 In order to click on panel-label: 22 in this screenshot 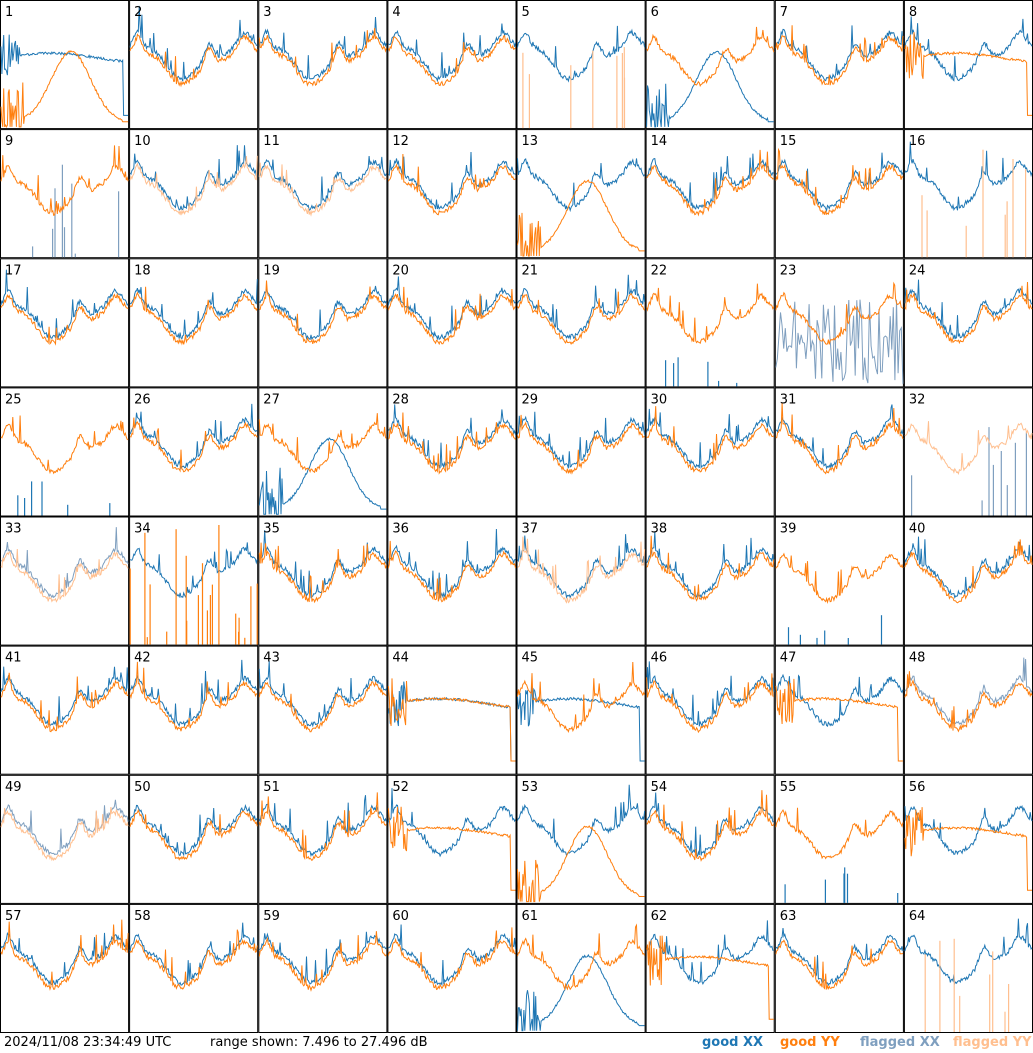, I will do `click(659, 270)`.